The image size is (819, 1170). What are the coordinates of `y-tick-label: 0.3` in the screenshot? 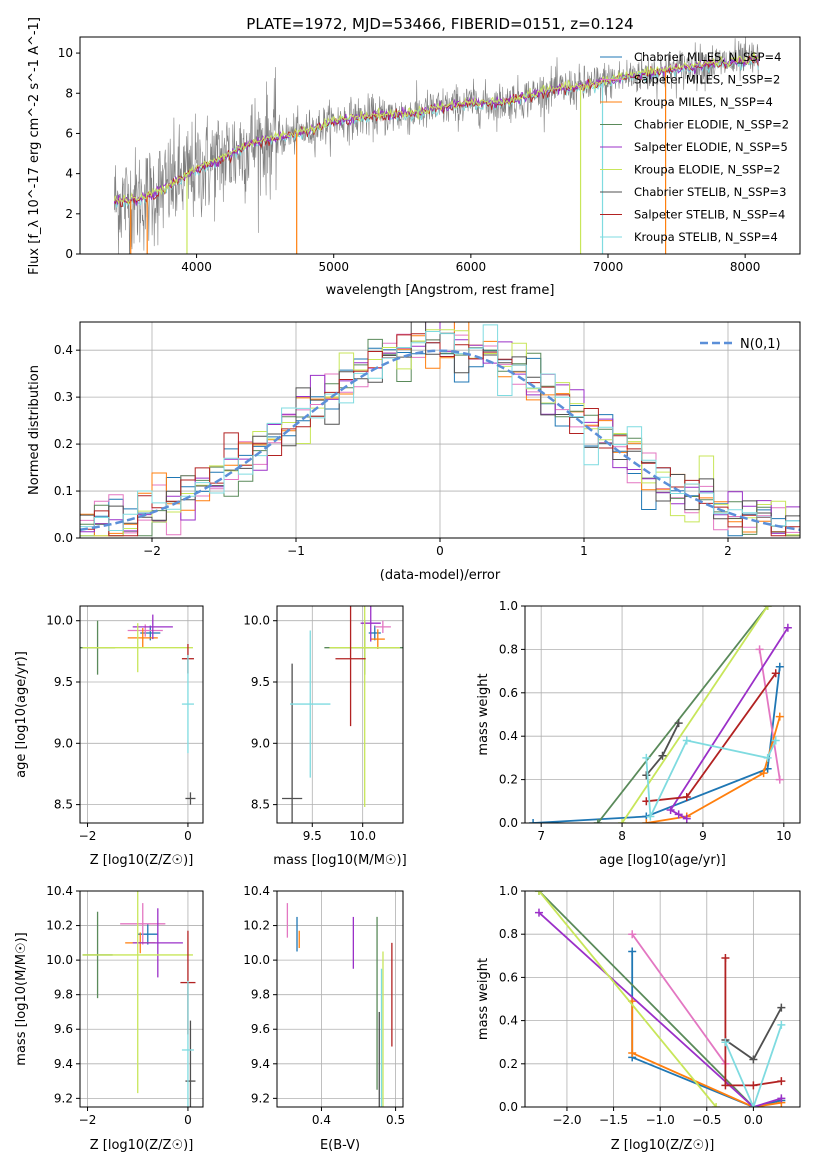 It's located at (63, 397).